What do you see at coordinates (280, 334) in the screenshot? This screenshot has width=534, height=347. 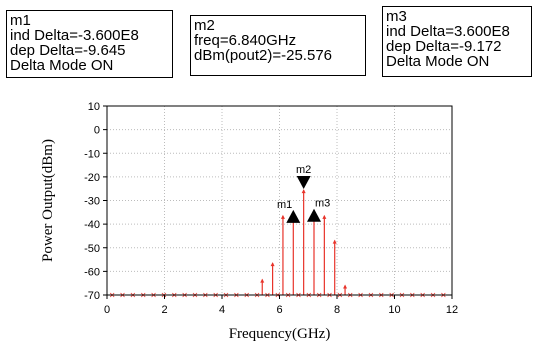 I see `x-axis-label: Frequency(GHz)` at bounding box center [280, 334].